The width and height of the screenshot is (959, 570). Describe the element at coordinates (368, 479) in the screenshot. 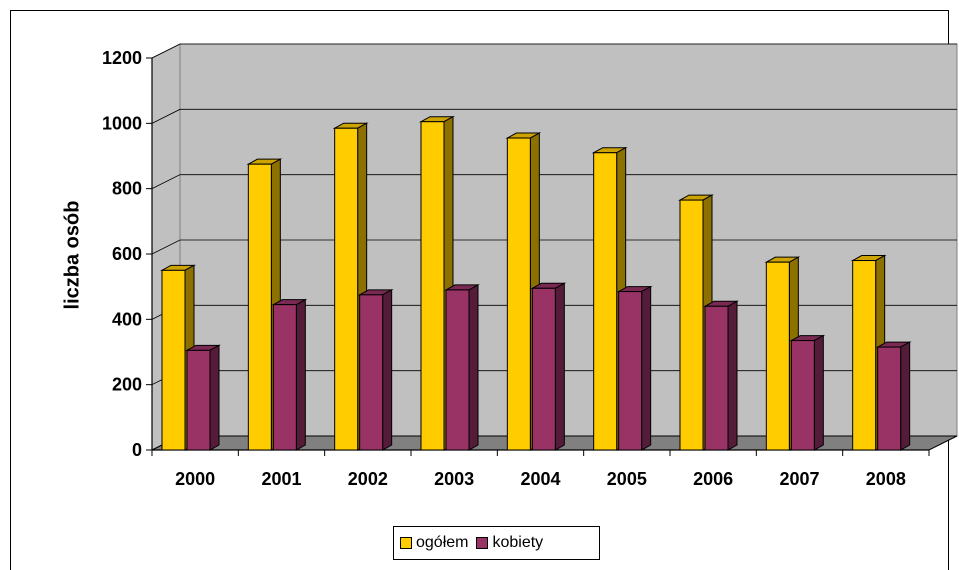

I see `x-tick-label: 2002` at that location.